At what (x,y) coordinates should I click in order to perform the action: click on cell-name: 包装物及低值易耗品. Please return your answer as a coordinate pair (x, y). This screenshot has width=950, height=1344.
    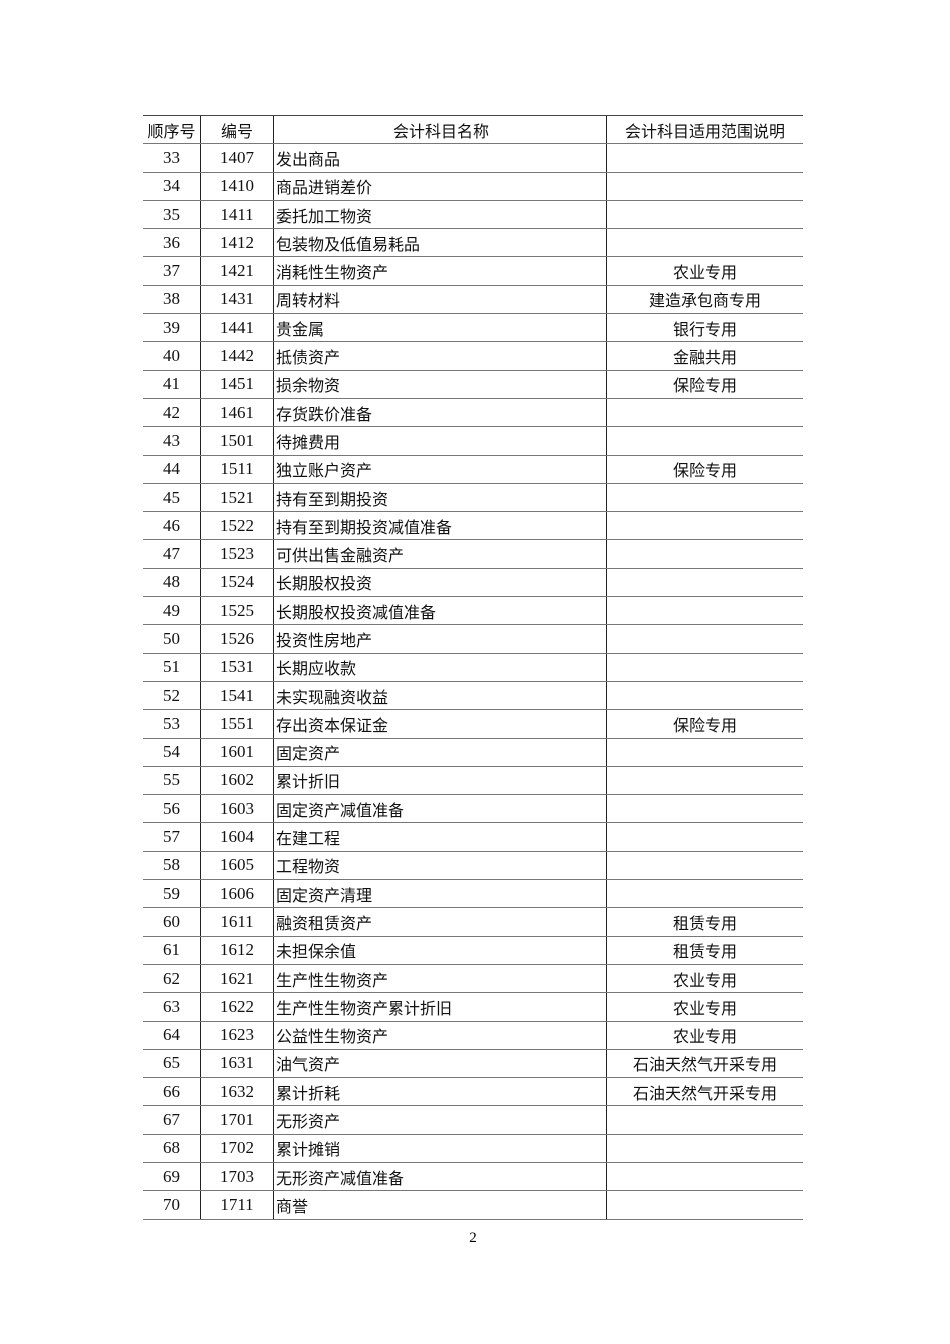
    Looking at the image, I should click on (440, 243).